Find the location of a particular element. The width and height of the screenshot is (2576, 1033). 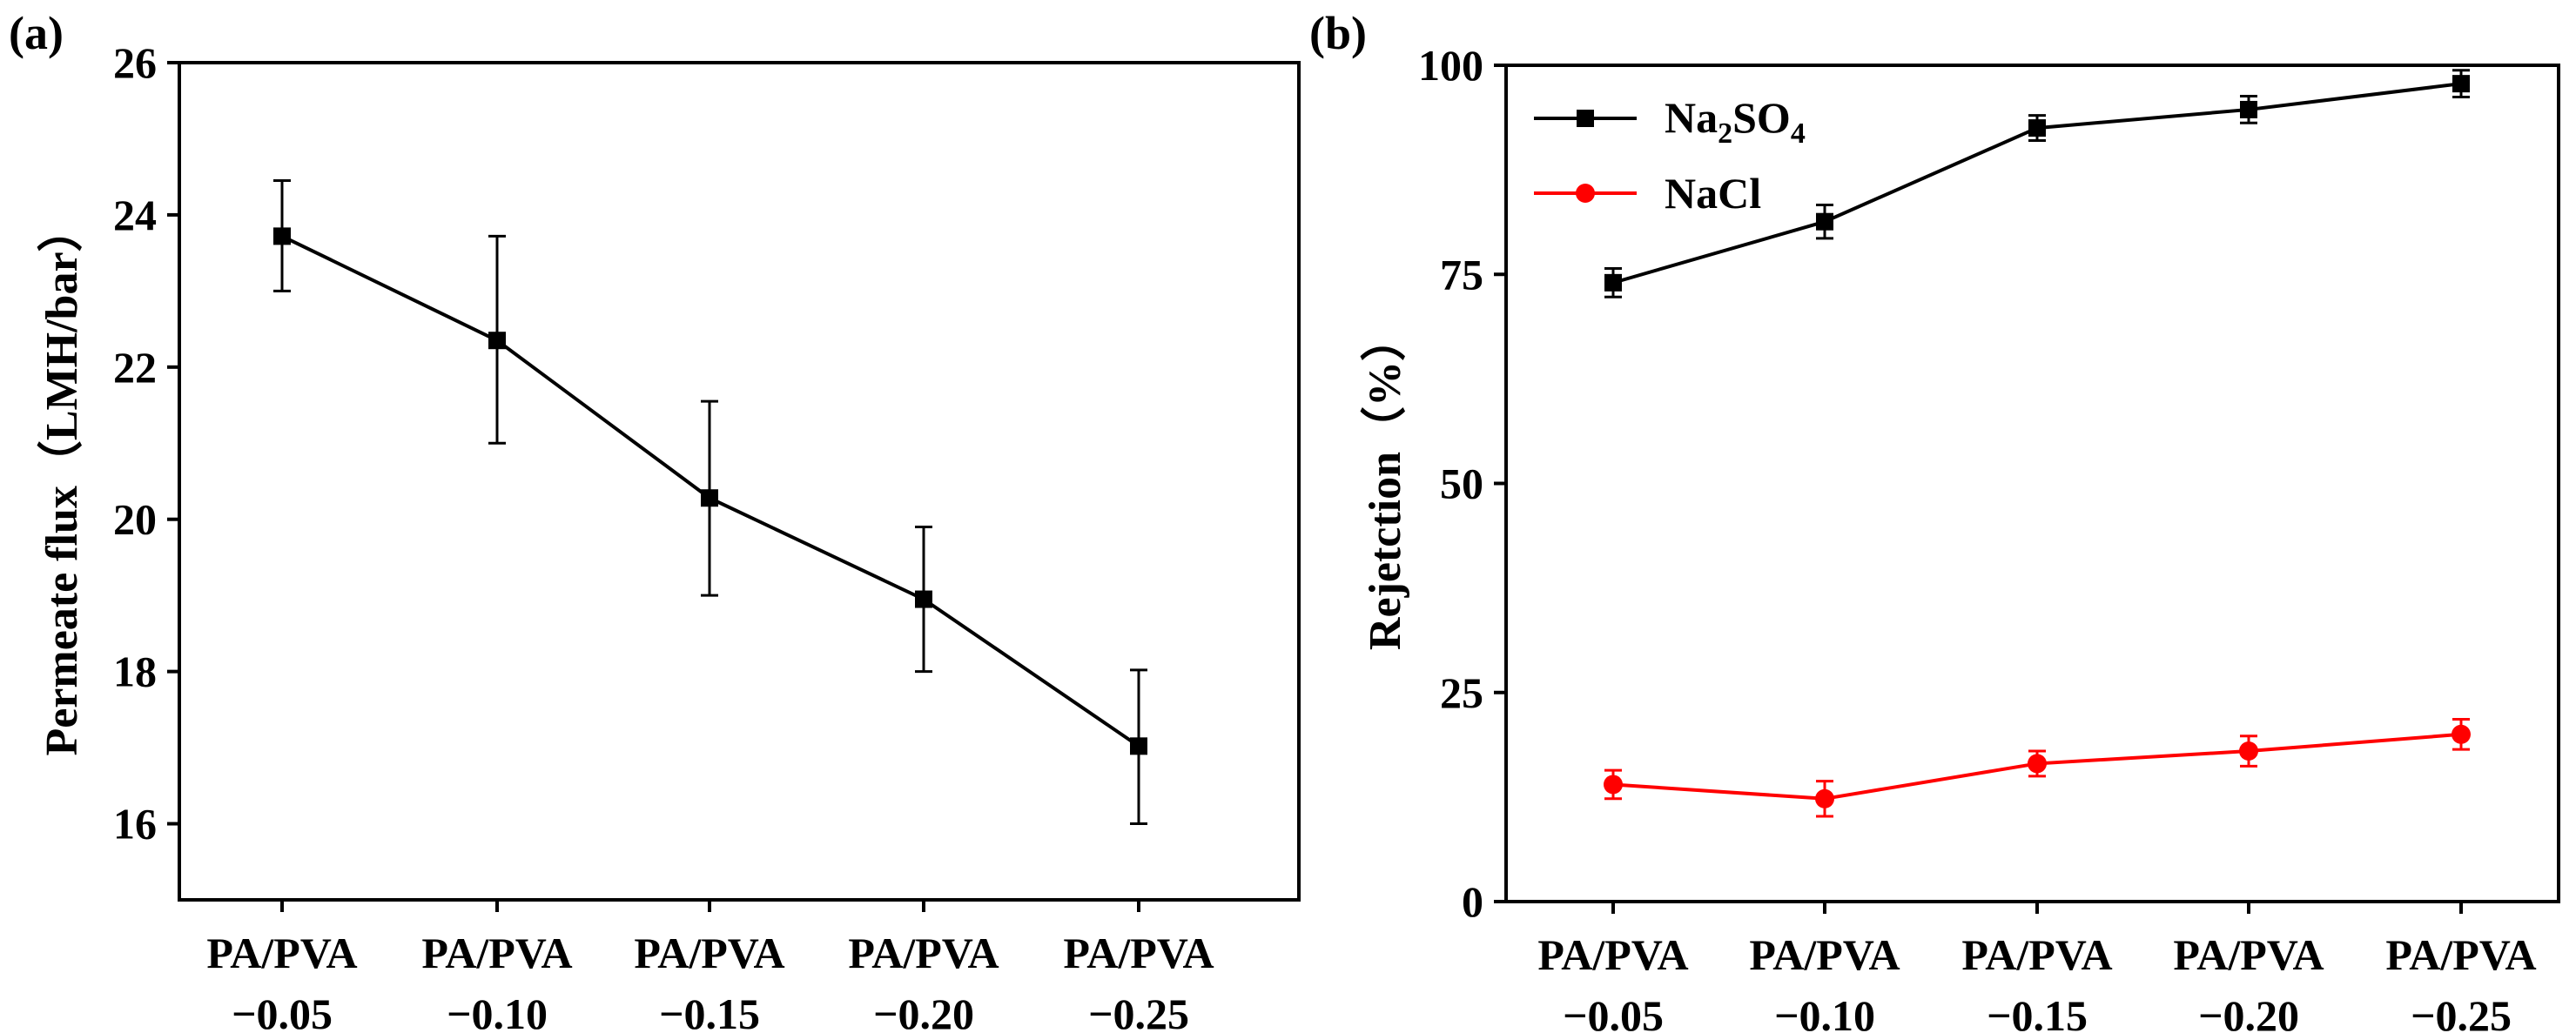

a-y-tick-label-22: 22 is located at coordinates (135, 367).